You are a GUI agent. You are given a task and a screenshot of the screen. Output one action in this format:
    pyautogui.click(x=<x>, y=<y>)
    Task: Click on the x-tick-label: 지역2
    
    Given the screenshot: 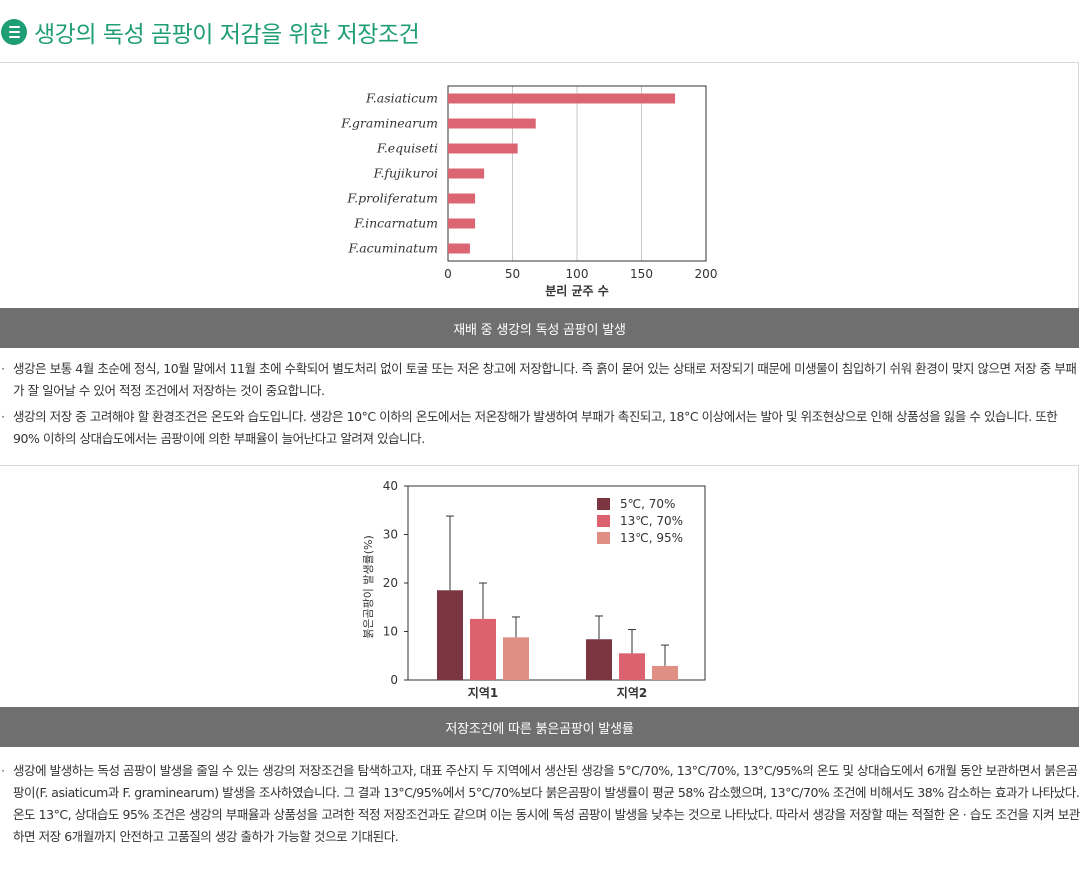 What is the action you would take?
    pyautogui.click(x=632, y=692)
    